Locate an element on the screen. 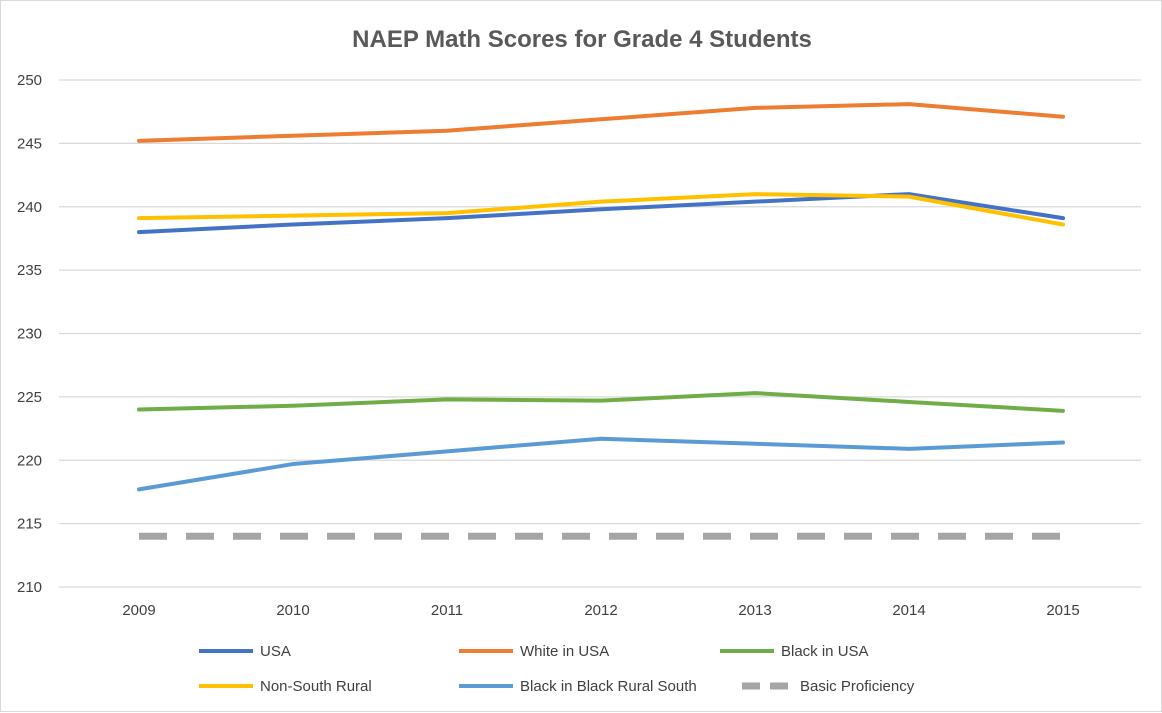 The height and width of the screenshot is (713, 1162). legend-item: White in USA is located at coordinates (534, 651).